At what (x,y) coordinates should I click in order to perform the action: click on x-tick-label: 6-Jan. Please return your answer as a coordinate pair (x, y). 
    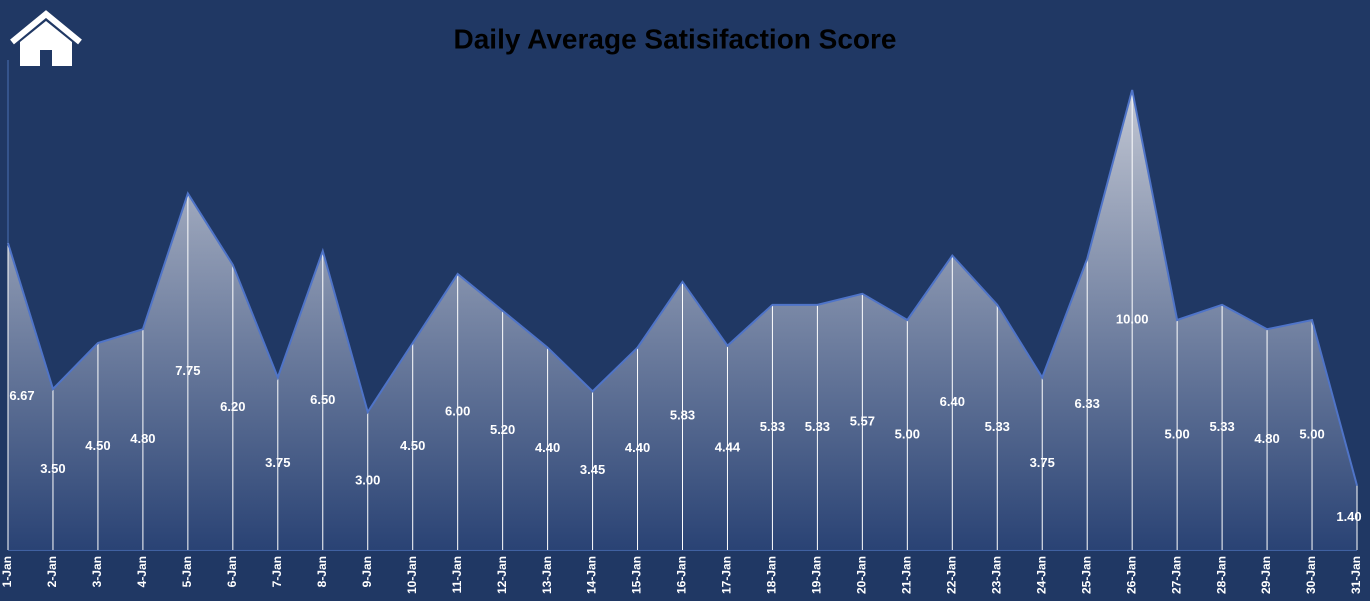
    Looking at the image, I should click on (232, 571).